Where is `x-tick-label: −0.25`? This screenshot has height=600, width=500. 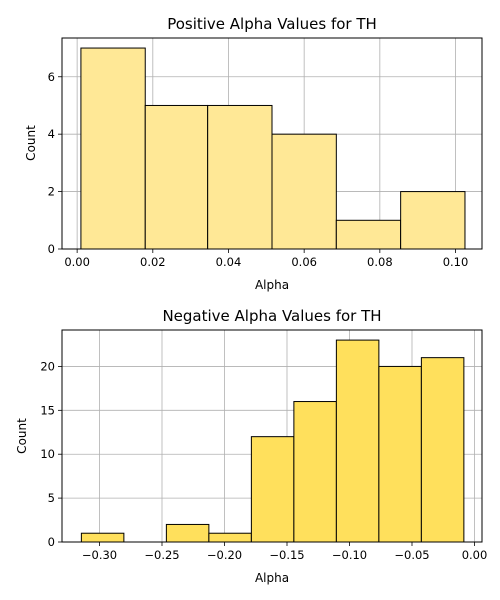 x-tick-label: −0.25 is located at coordinates (161, 555).